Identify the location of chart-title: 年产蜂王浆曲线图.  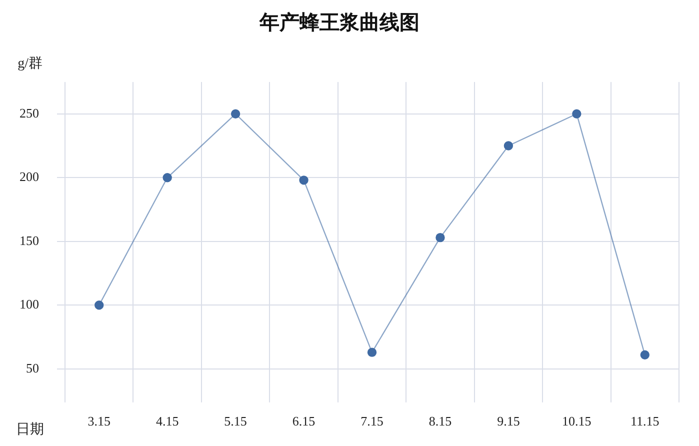
(339, 22).